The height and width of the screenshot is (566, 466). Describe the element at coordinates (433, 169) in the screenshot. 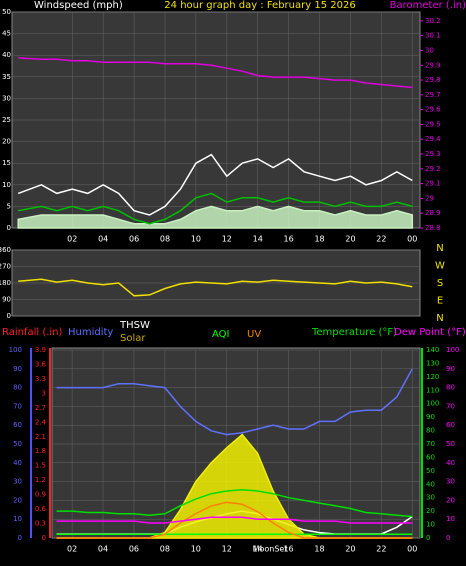

I see `y2-tick-label: 29.2` at that location.